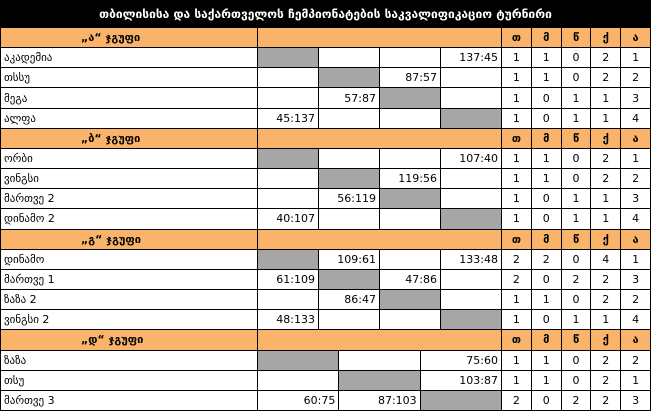  I want to click on stat-header: წ, so click(576, 138).